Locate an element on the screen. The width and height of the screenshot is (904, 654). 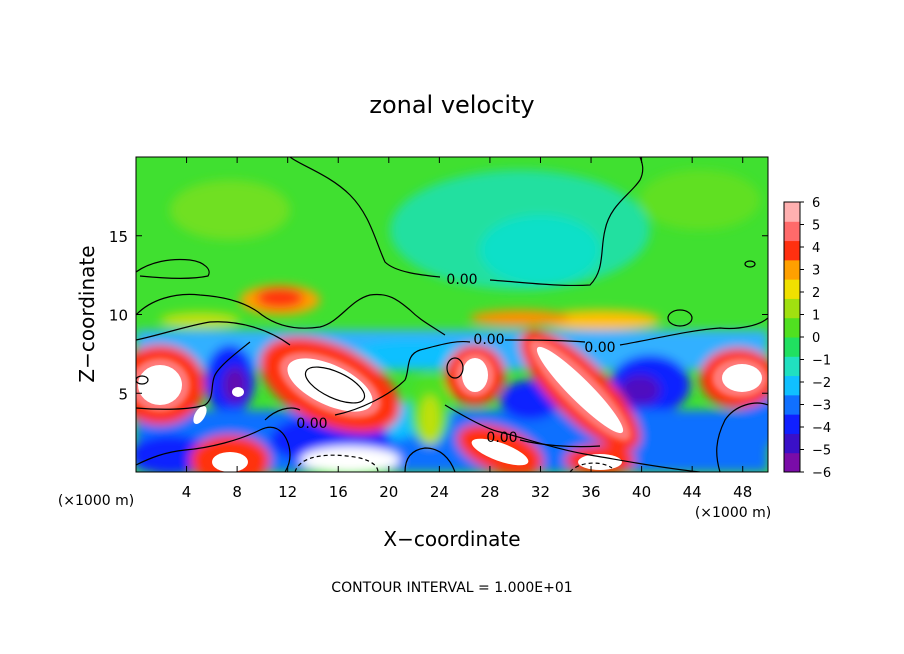
x-tick-label: 44 is located at coordinates (692, 492).